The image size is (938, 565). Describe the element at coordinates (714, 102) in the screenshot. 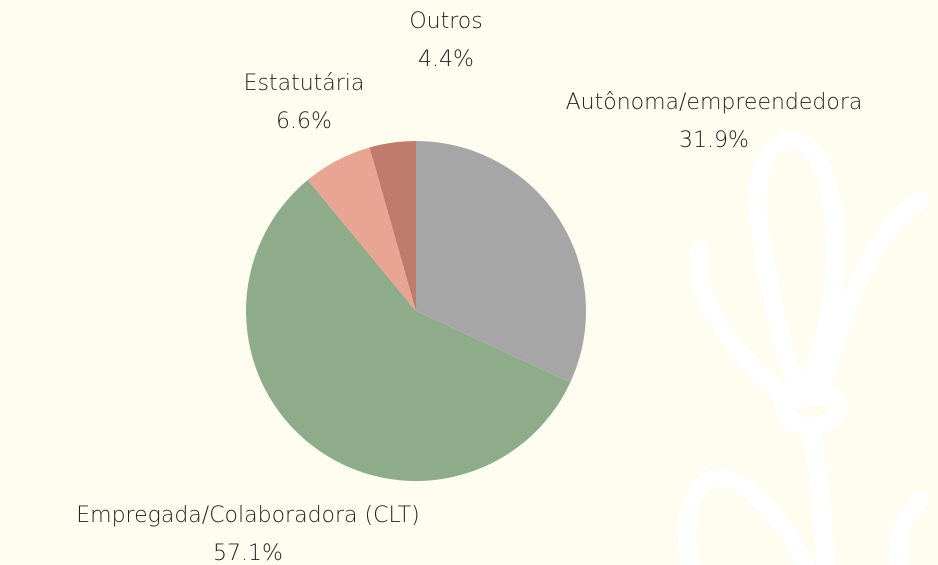

I see `slice-label: Autônoma/empreendedora` at that location.